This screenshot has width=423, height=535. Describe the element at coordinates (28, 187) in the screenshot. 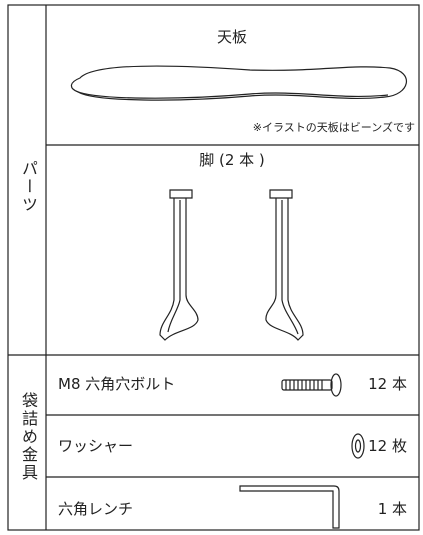

I see `section-label: パーツ` at that location.